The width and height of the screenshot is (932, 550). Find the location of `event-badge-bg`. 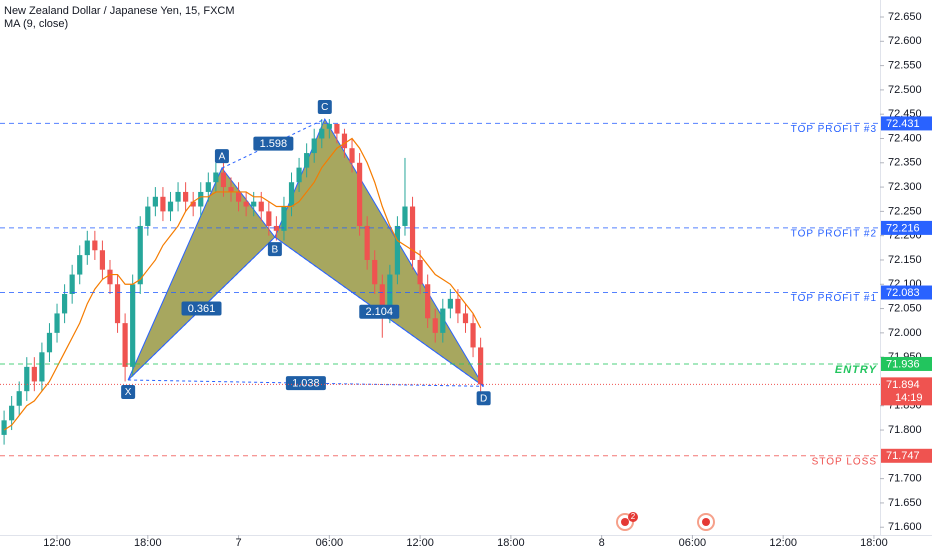

event-badge-bg is located at coordinates (633, 517).